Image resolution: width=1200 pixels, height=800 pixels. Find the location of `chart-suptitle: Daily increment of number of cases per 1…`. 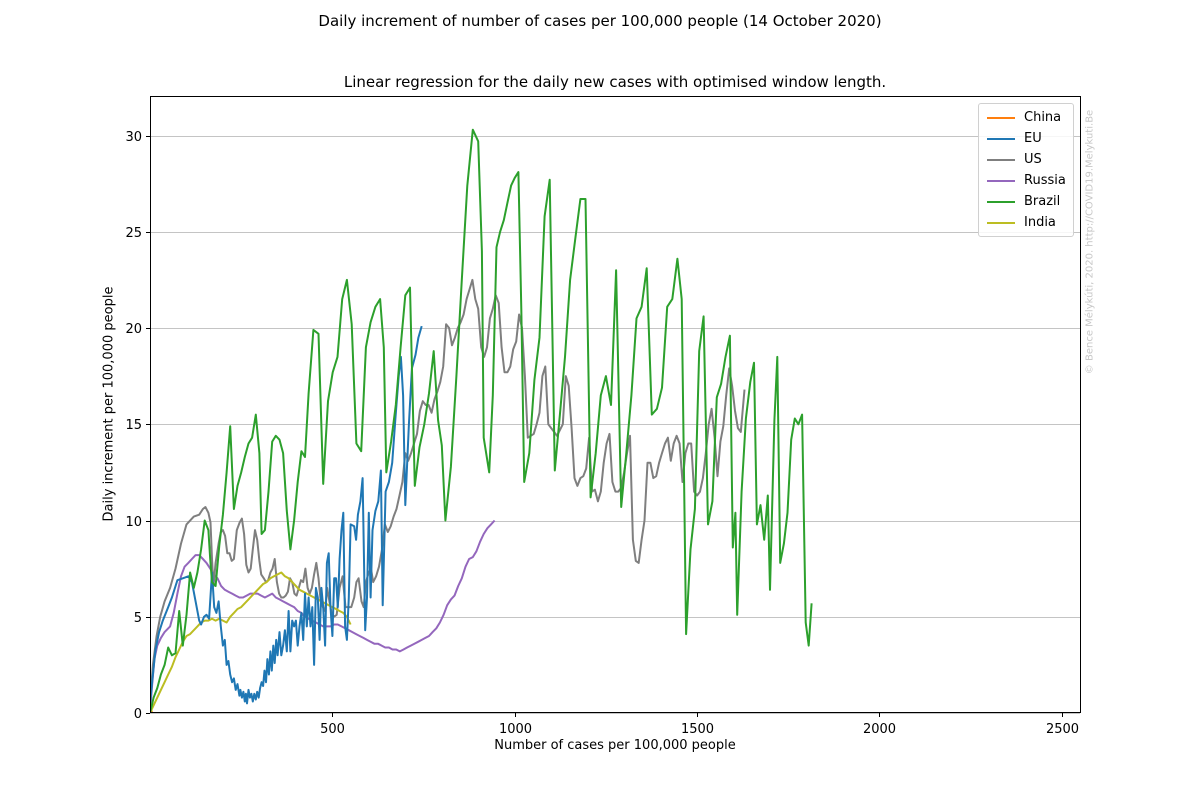

chart-suptitle: Daily increment of number of cases per 1… is located at coordinates (600, 21).